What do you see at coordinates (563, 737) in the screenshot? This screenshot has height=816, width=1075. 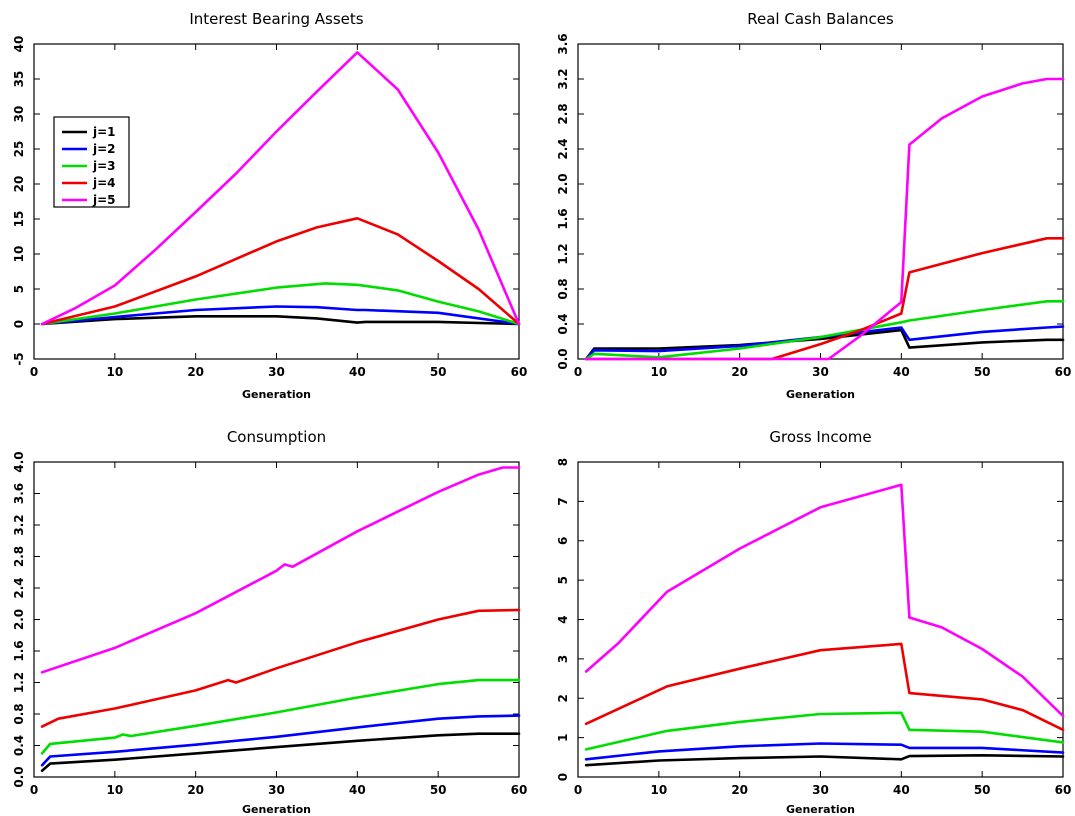 I see `y-tick-label: 1` at bounding box center [563, 737].